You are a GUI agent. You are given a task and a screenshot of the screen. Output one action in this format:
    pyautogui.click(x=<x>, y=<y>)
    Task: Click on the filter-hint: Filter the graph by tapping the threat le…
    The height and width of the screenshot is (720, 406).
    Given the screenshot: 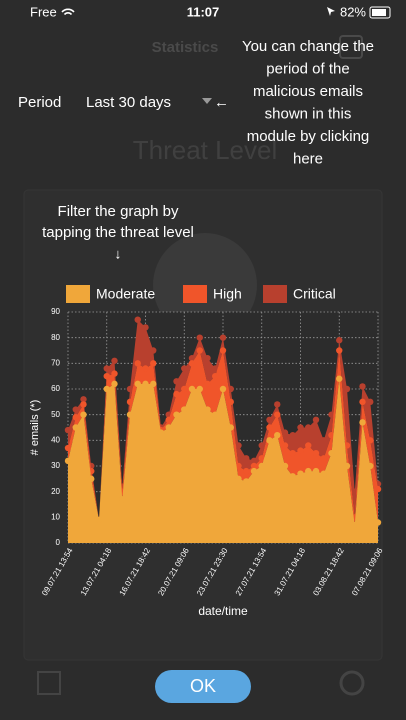 What is the action you would take?
    pyautogui.click(x=118, y=222)
    